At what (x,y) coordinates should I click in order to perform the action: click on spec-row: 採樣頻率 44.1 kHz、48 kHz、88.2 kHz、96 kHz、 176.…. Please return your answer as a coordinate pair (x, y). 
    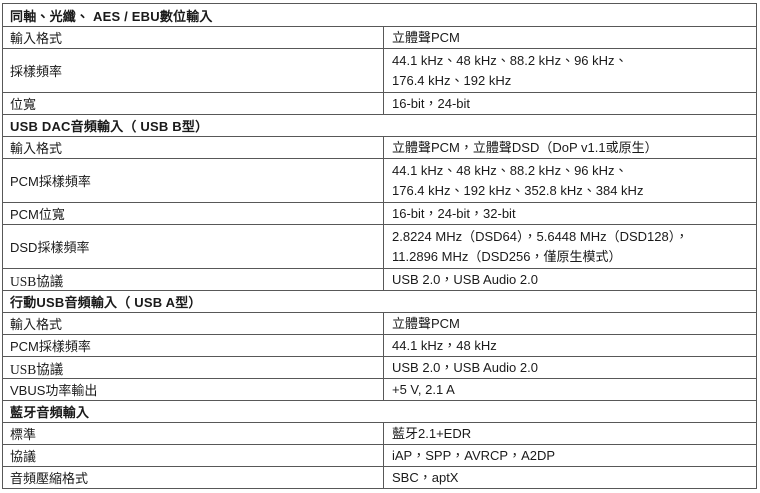
    Looking at the image, I should click on (379, 70).